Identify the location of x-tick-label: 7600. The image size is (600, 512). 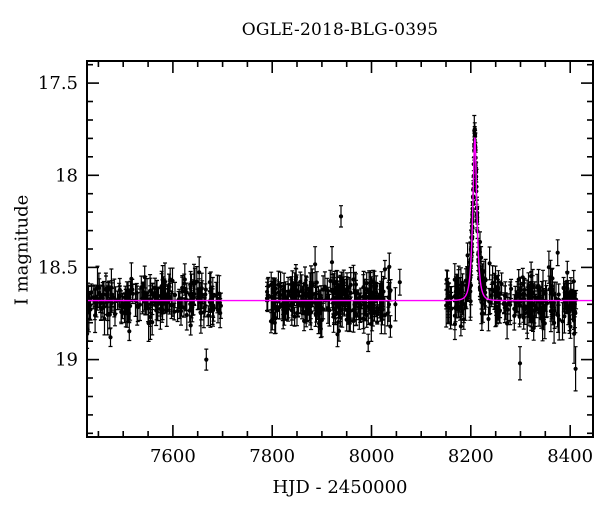
(173, 456).